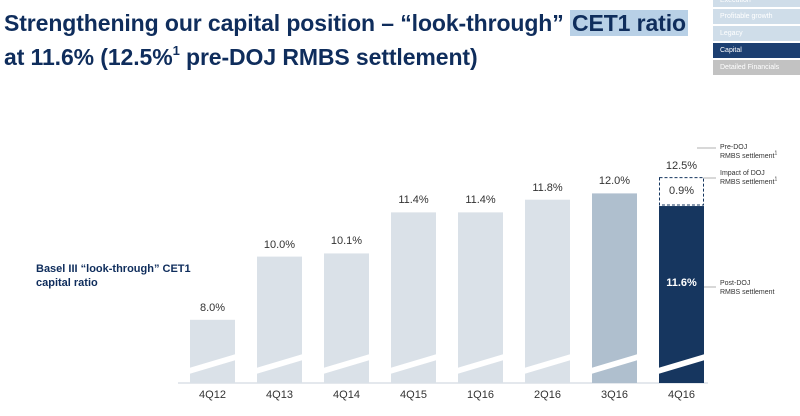 This screenshot has width=800, height=416. I want to click on title-footnote-marker: 1, so click(176, 50).